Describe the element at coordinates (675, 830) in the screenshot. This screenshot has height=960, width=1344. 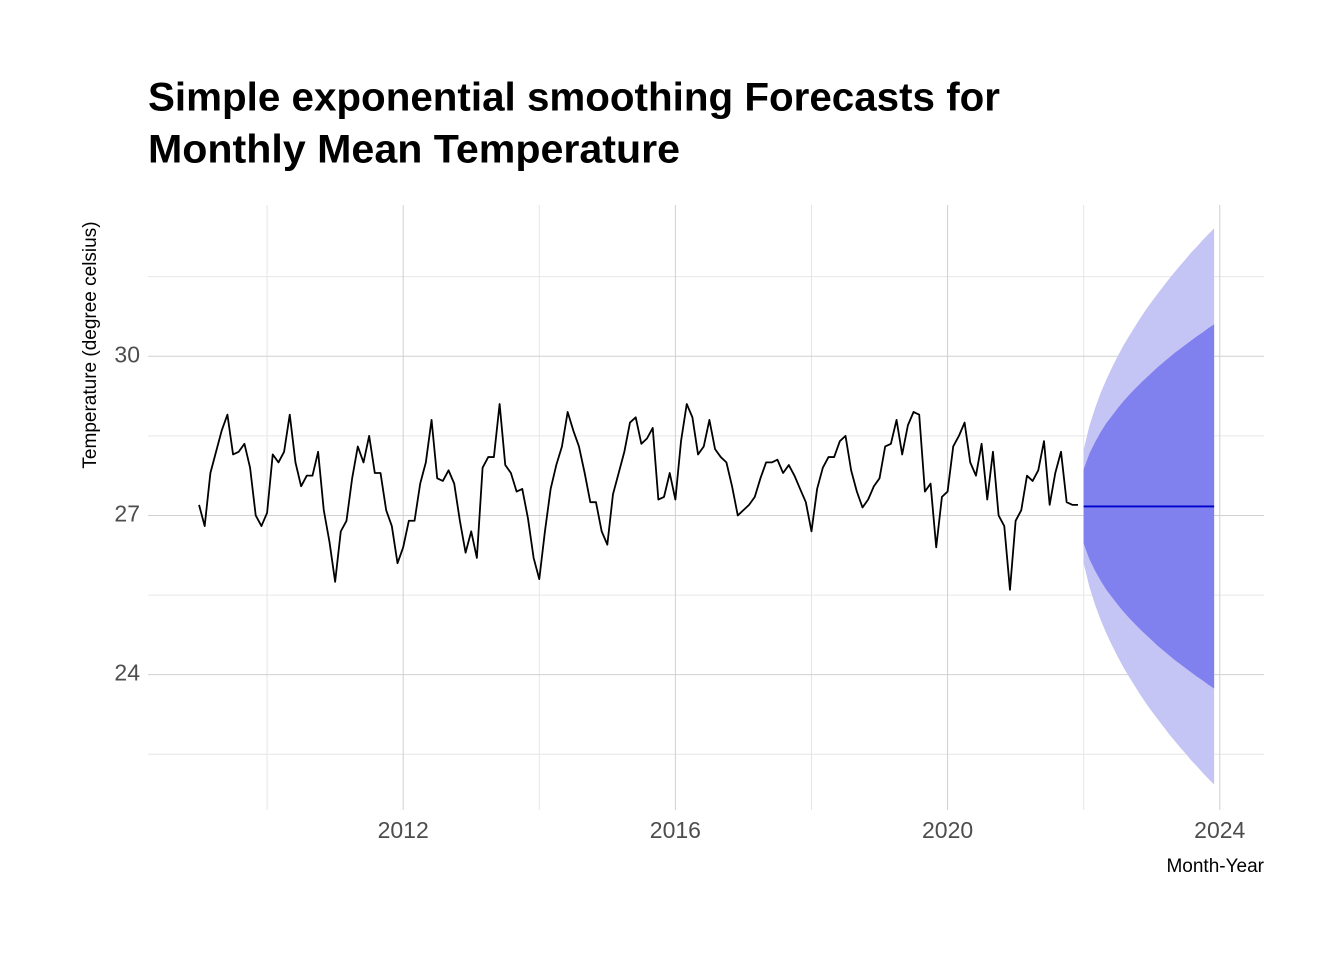
I see `x-tick-label: 2016` at that location.